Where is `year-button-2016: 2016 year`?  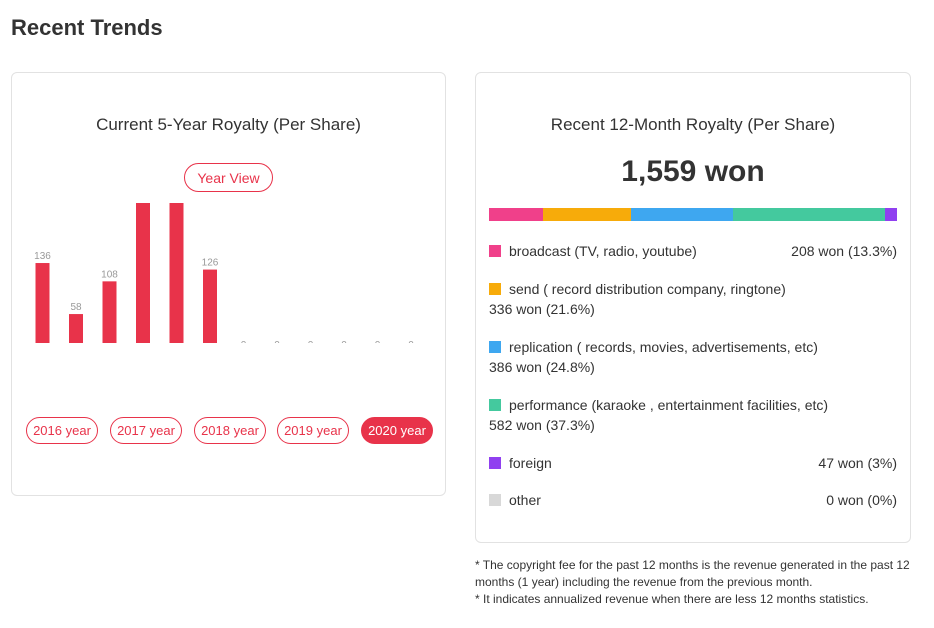
year-button-2016: 2016 year is located at coordinates (62, 430).